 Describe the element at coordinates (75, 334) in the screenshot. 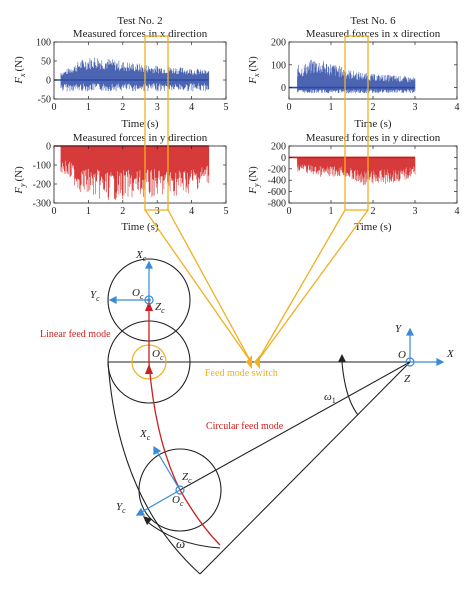

I see `label-linear-feed: Linear feed mode` at that location.